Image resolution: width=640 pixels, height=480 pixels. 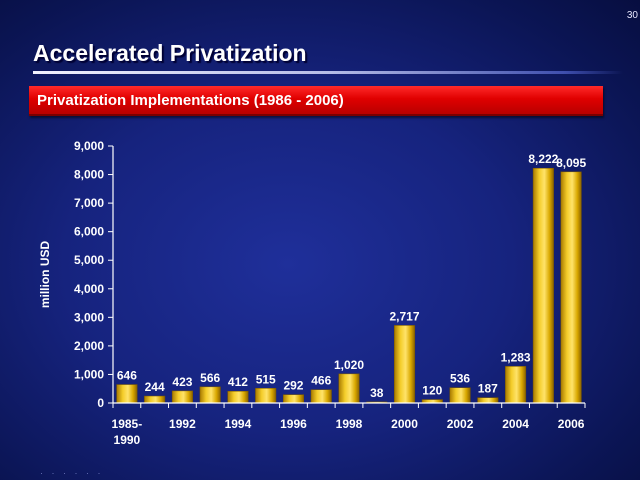 What do you see at coordinates (349, 424) in the screenshot?
I see `x-tick-label: 1998` at bounding box center [349, 424].